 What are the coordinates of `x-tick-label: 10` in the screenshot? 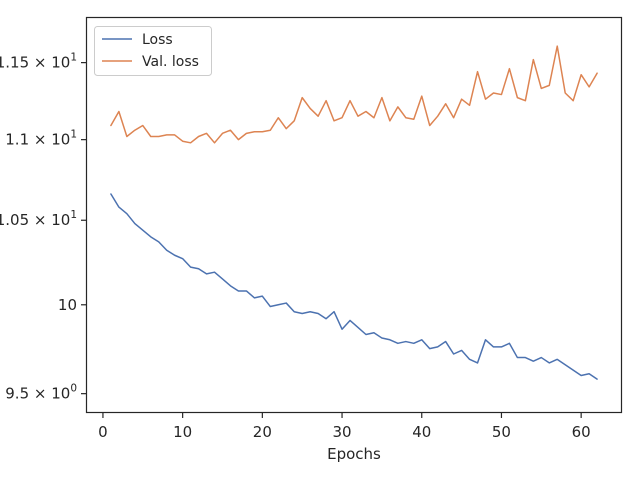 It's located at (182, 432).